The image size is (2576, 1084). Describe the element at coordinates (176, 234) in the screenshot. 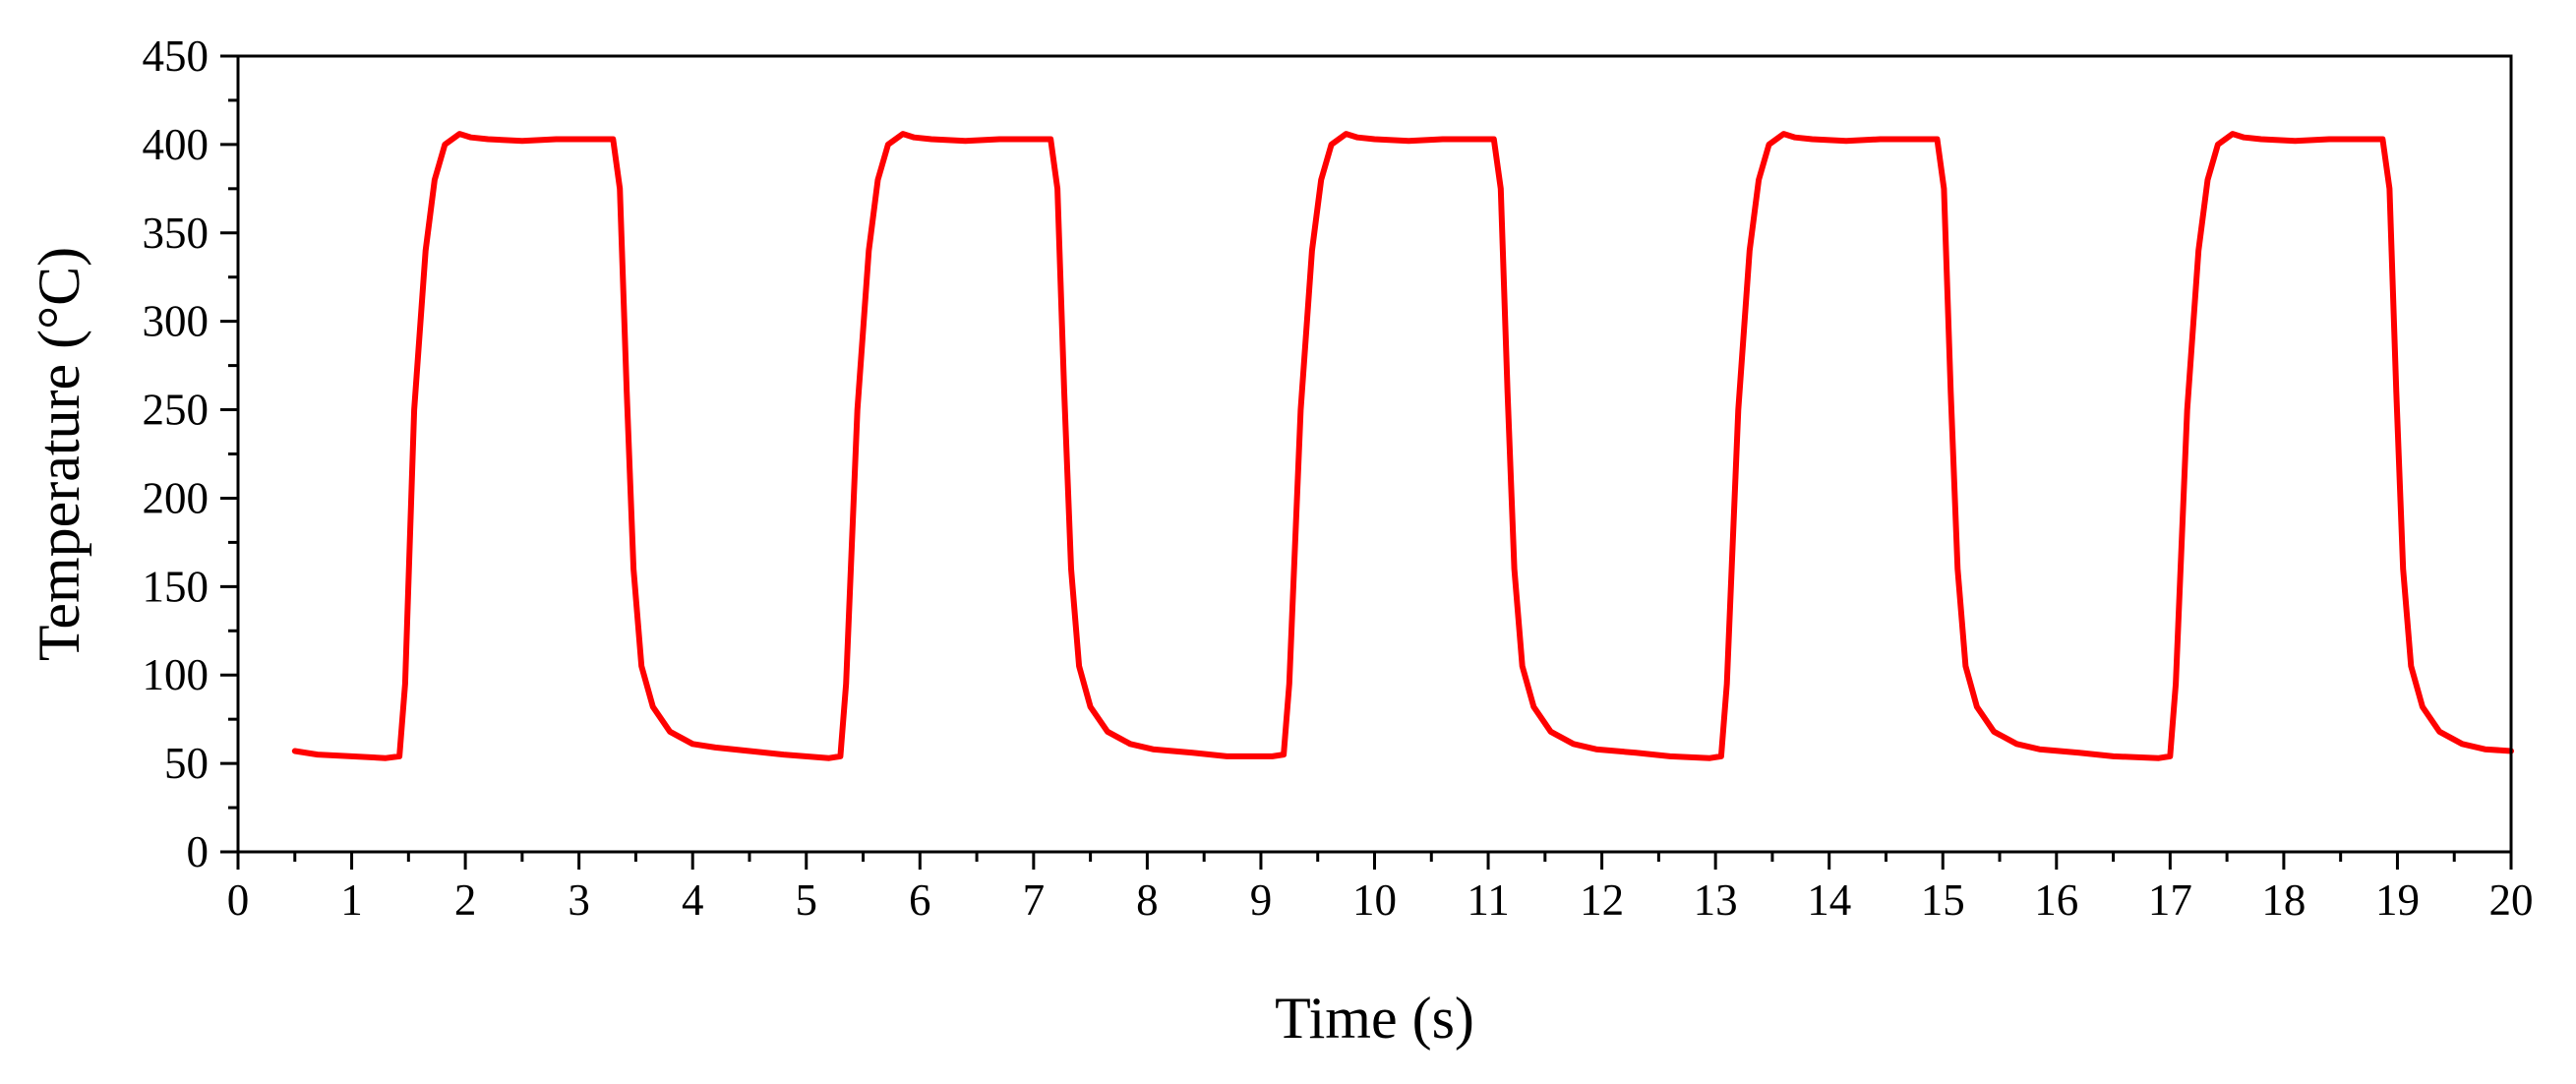

I see `y-tick-label: 350` at that location.